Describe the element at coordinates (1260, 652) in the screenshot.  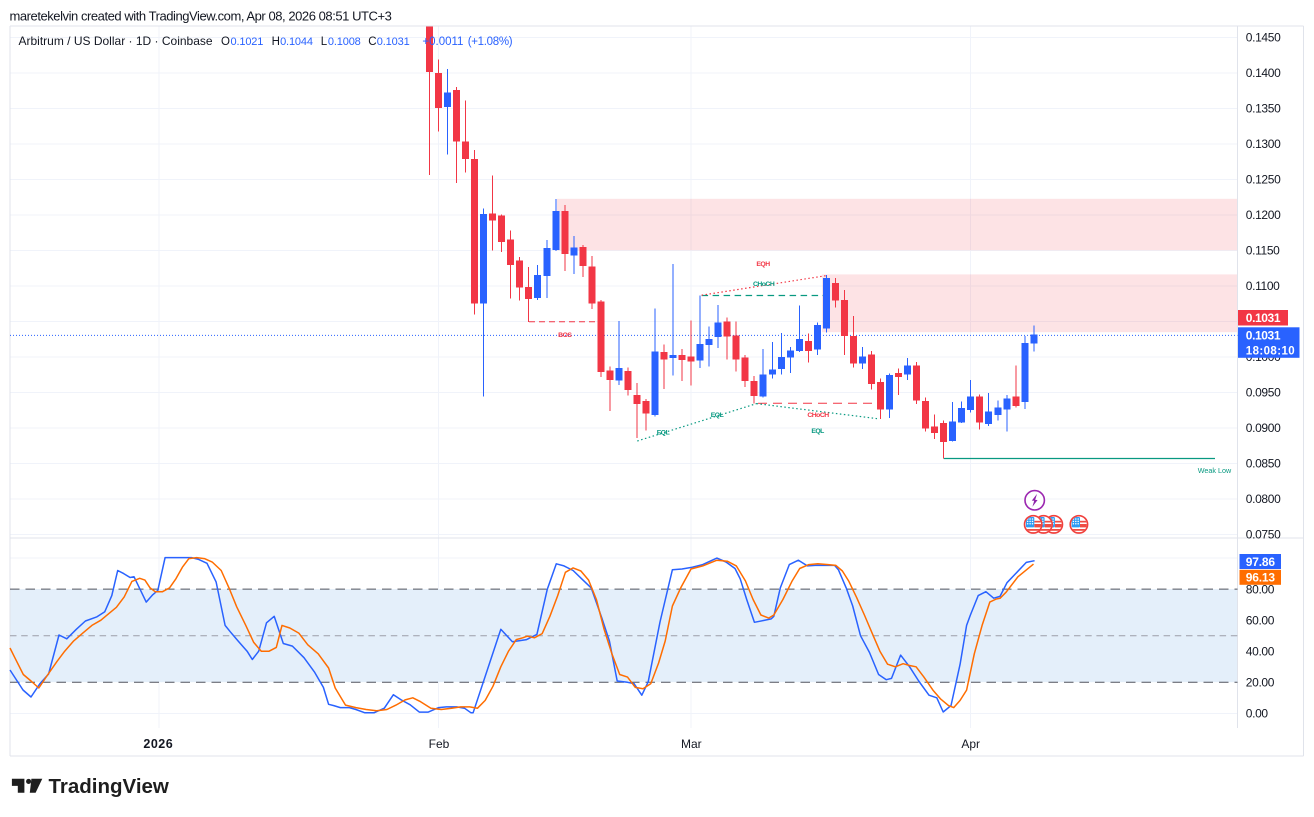
I see `svg-text: 40.00` at that location.